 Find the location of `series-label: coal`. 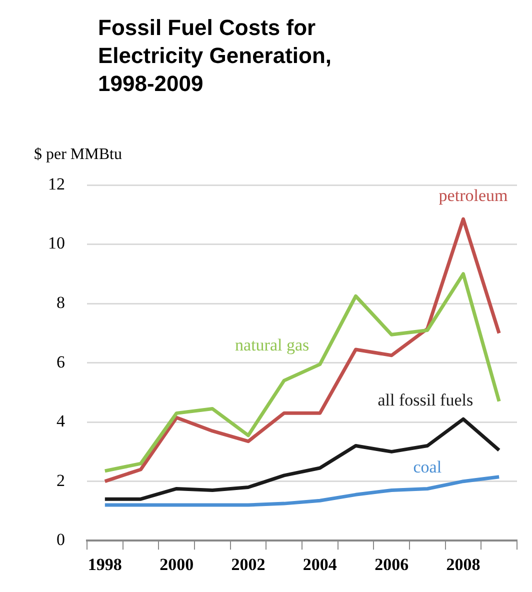

series-label: coal is located at coordinates (427, 467).